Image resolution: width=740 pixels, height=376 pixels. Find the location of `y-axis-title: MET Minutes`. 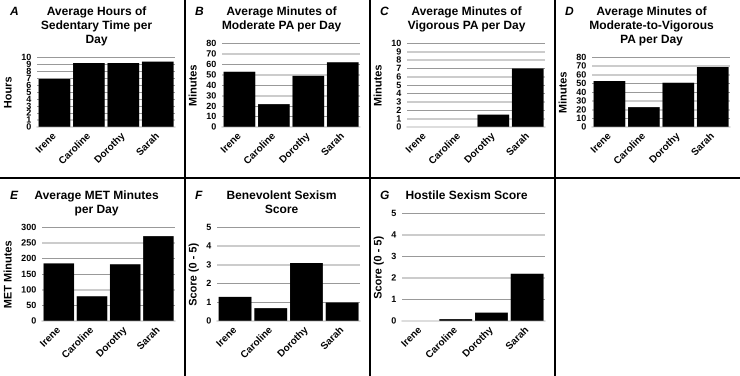

y-axis-title: MET Minutes is located at coordinates (8, 274).